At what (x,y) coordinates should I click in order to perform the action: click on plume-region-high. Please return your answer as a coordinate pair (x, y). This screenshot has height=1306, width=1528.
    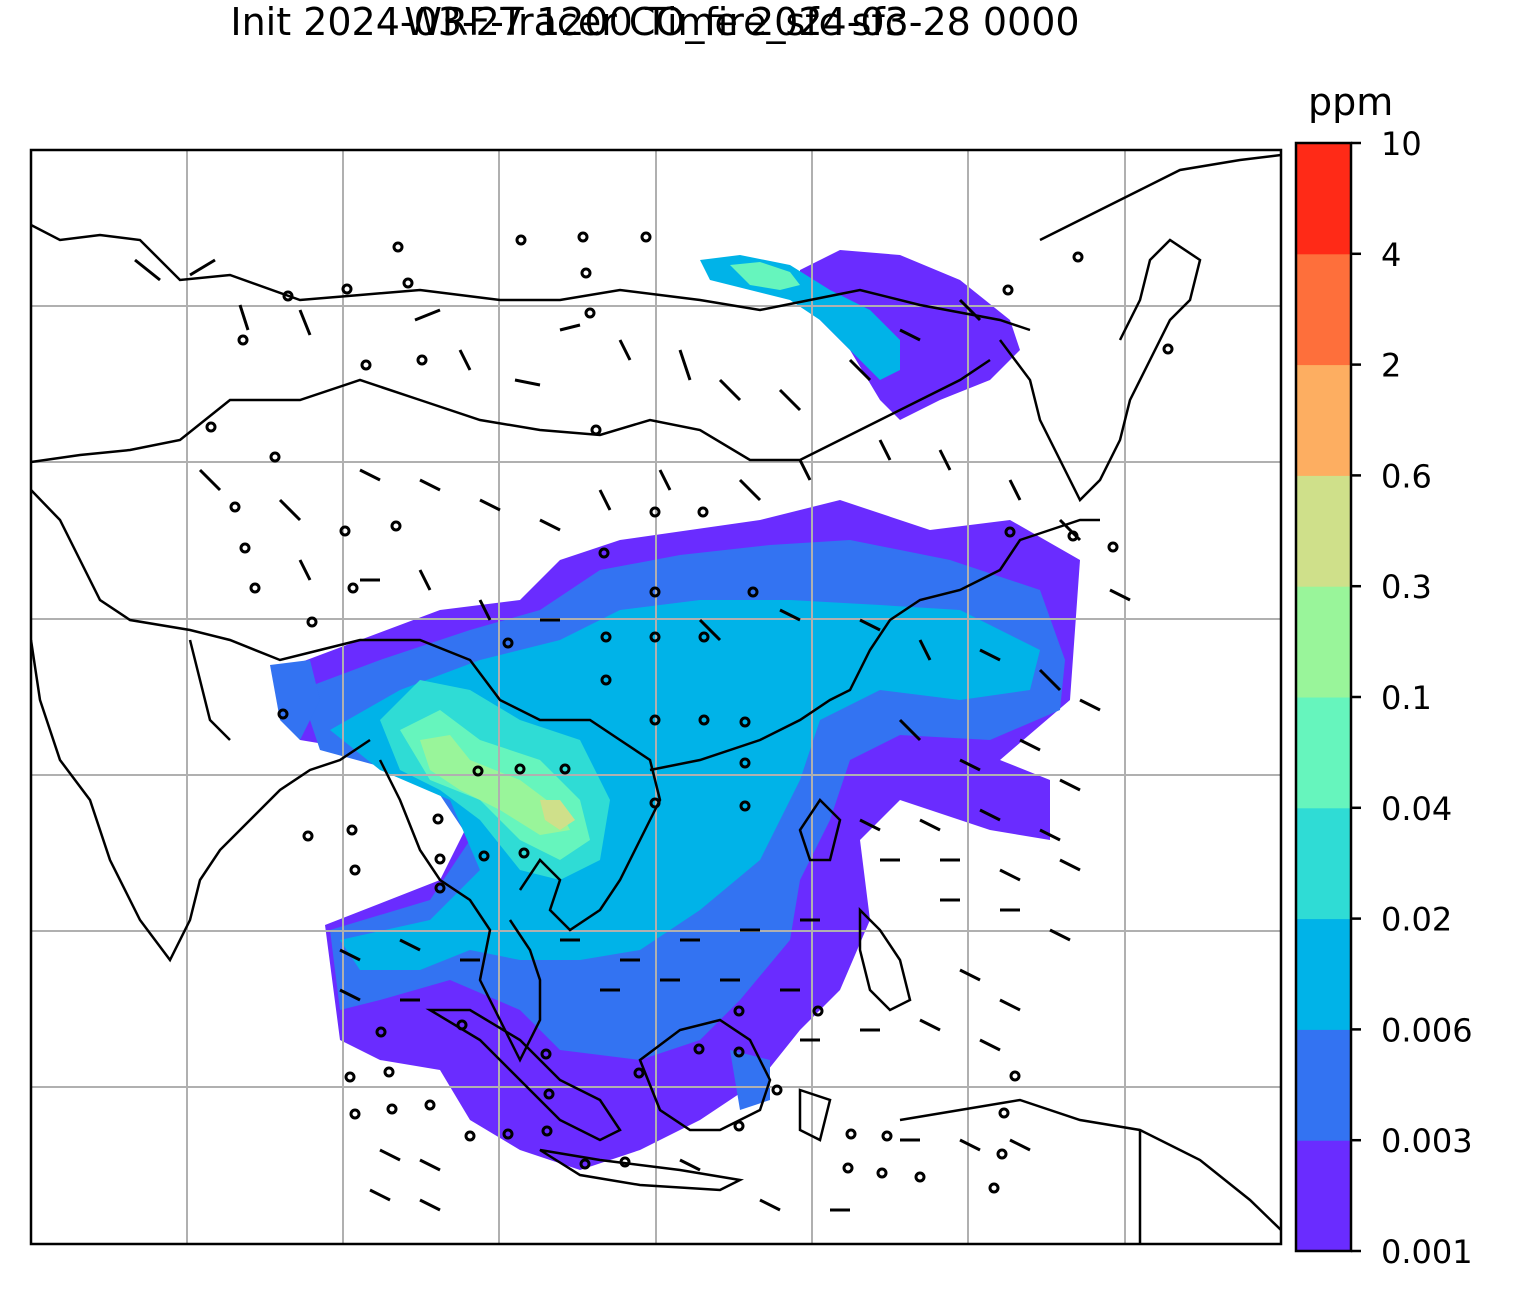
    Looking at the image, I should click on (685, 785).